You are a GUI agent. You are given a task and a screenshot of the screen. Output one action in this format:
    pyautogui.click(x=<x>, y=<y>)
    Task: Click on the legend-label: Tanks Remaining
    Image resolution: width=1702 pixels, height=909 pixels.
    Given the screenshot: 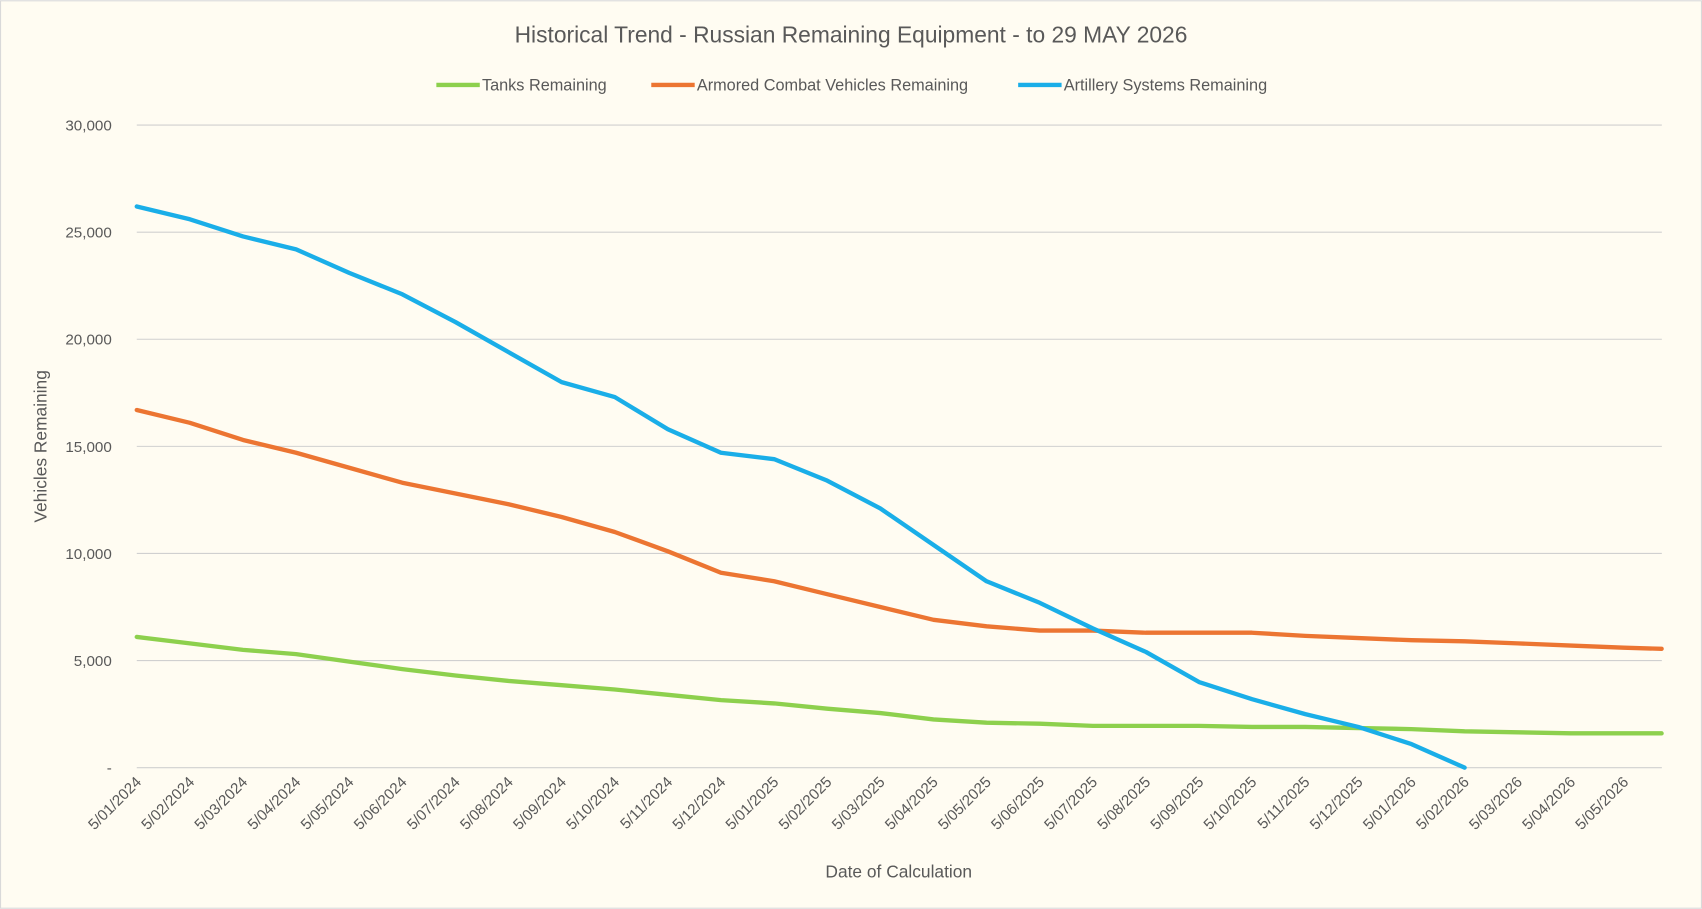 What is the action you would take?
    pyautogui.click(x=544, y=85)
    